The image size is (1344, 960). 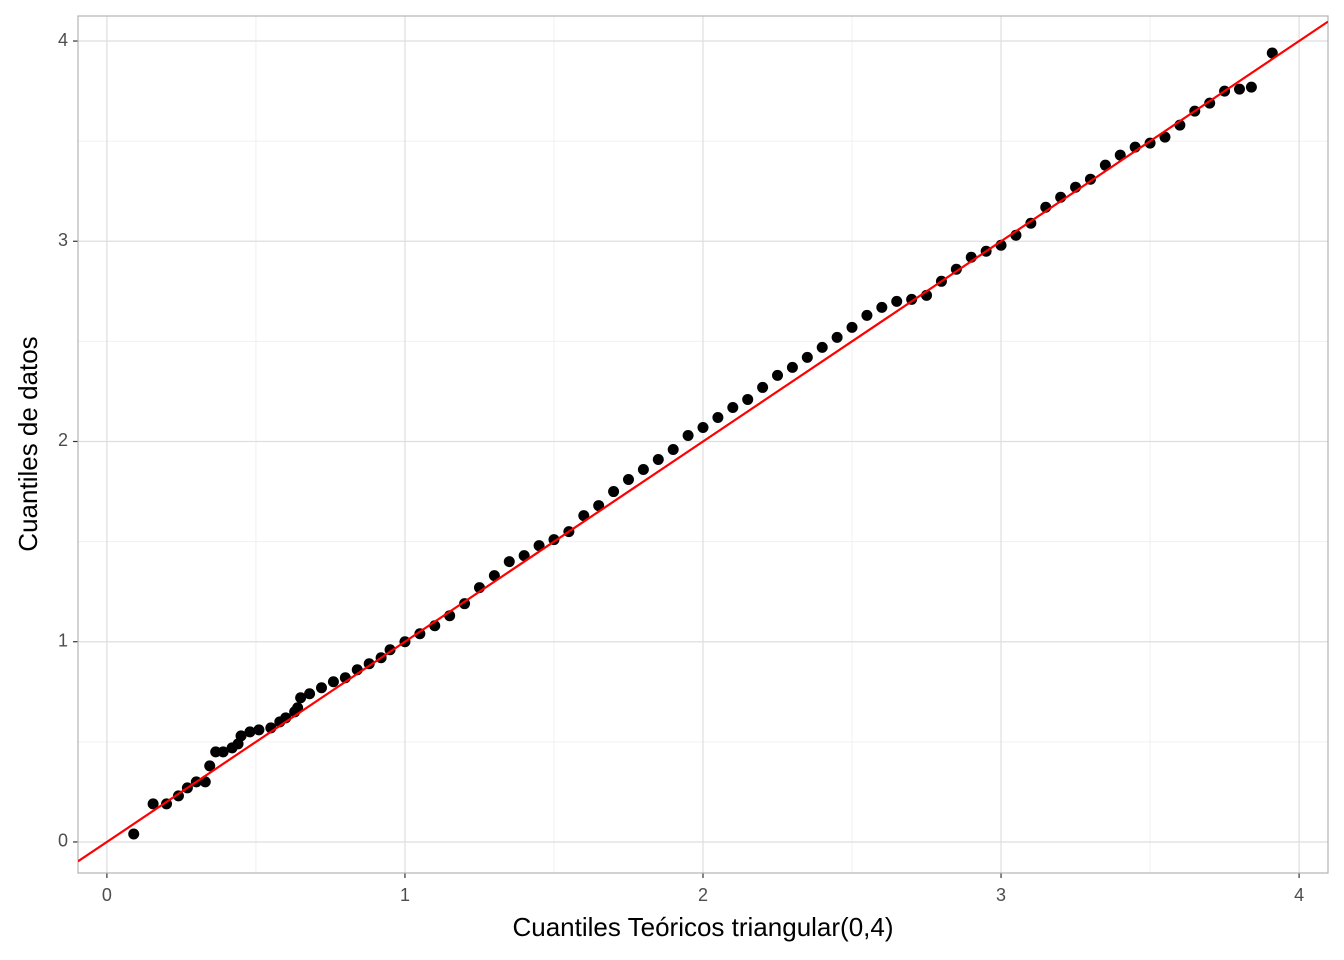 What do you see at coordinates (63, 841) in the screenshot?
I see `y-tick-label: 0` at bounding box center [63, 841].